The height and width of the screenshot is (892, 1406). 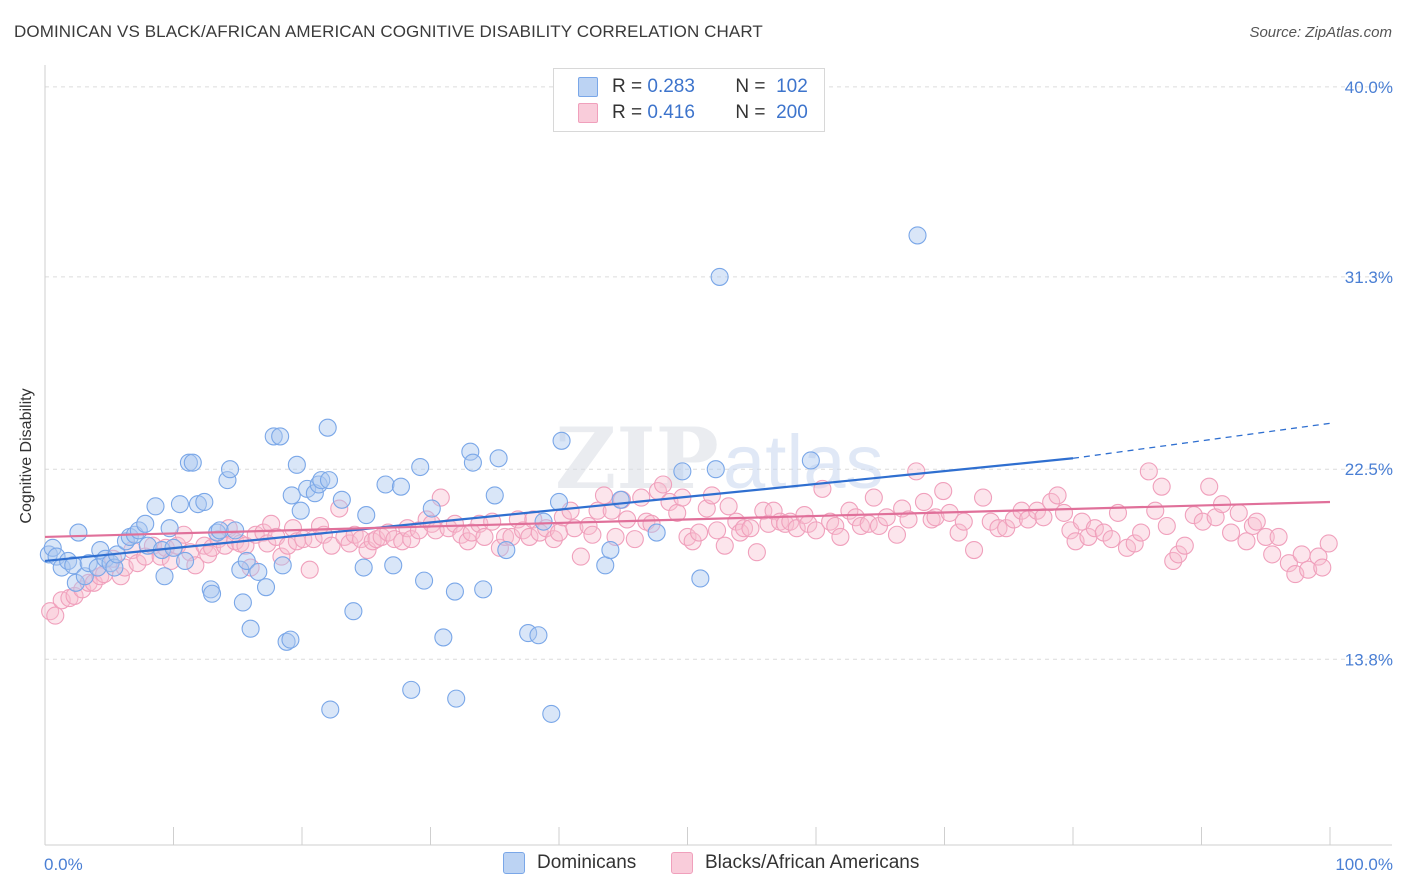 What do you see at coordinates (1201, 440) in the screenshot?
I see `trend-line-dominicans-extension` at bounding box center [1201, 440].